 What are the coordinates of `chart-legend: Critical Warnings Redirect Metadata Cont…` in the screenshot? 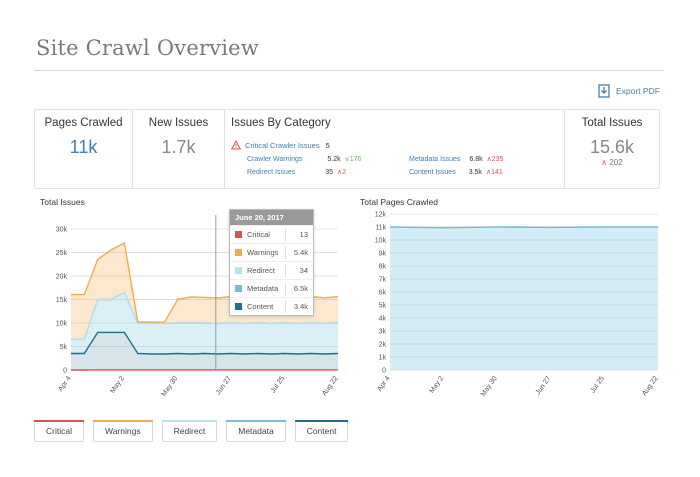 It's located at (191, 431).